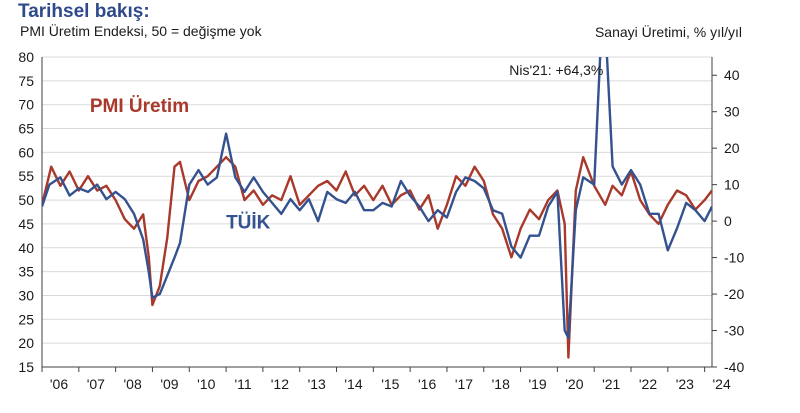 The width and height of the screenshot is (800, 413). I want to click on chart-title: Tarihsel bakış:, so click(84, 11).